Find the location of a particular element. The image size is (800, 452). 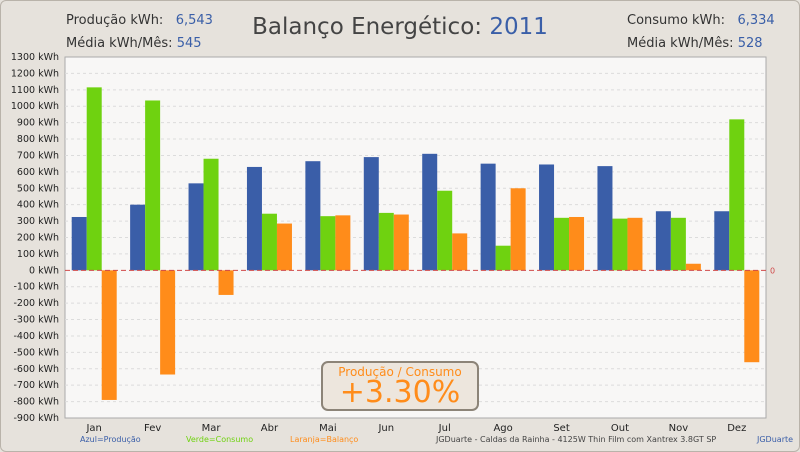

y-tick-label: -500 kWh is located at coordinates (37, 352).